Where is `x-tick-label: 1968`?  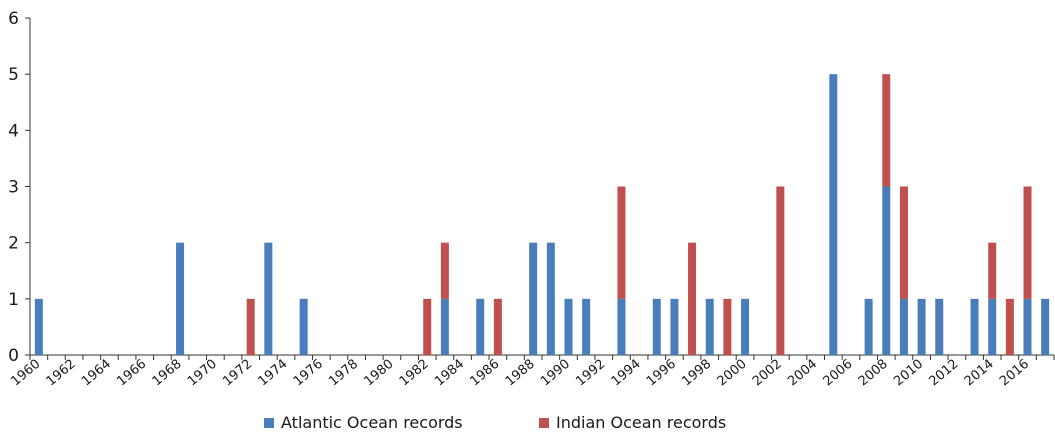 x-tick-label: 1968 is located at coordinates (167, 373).